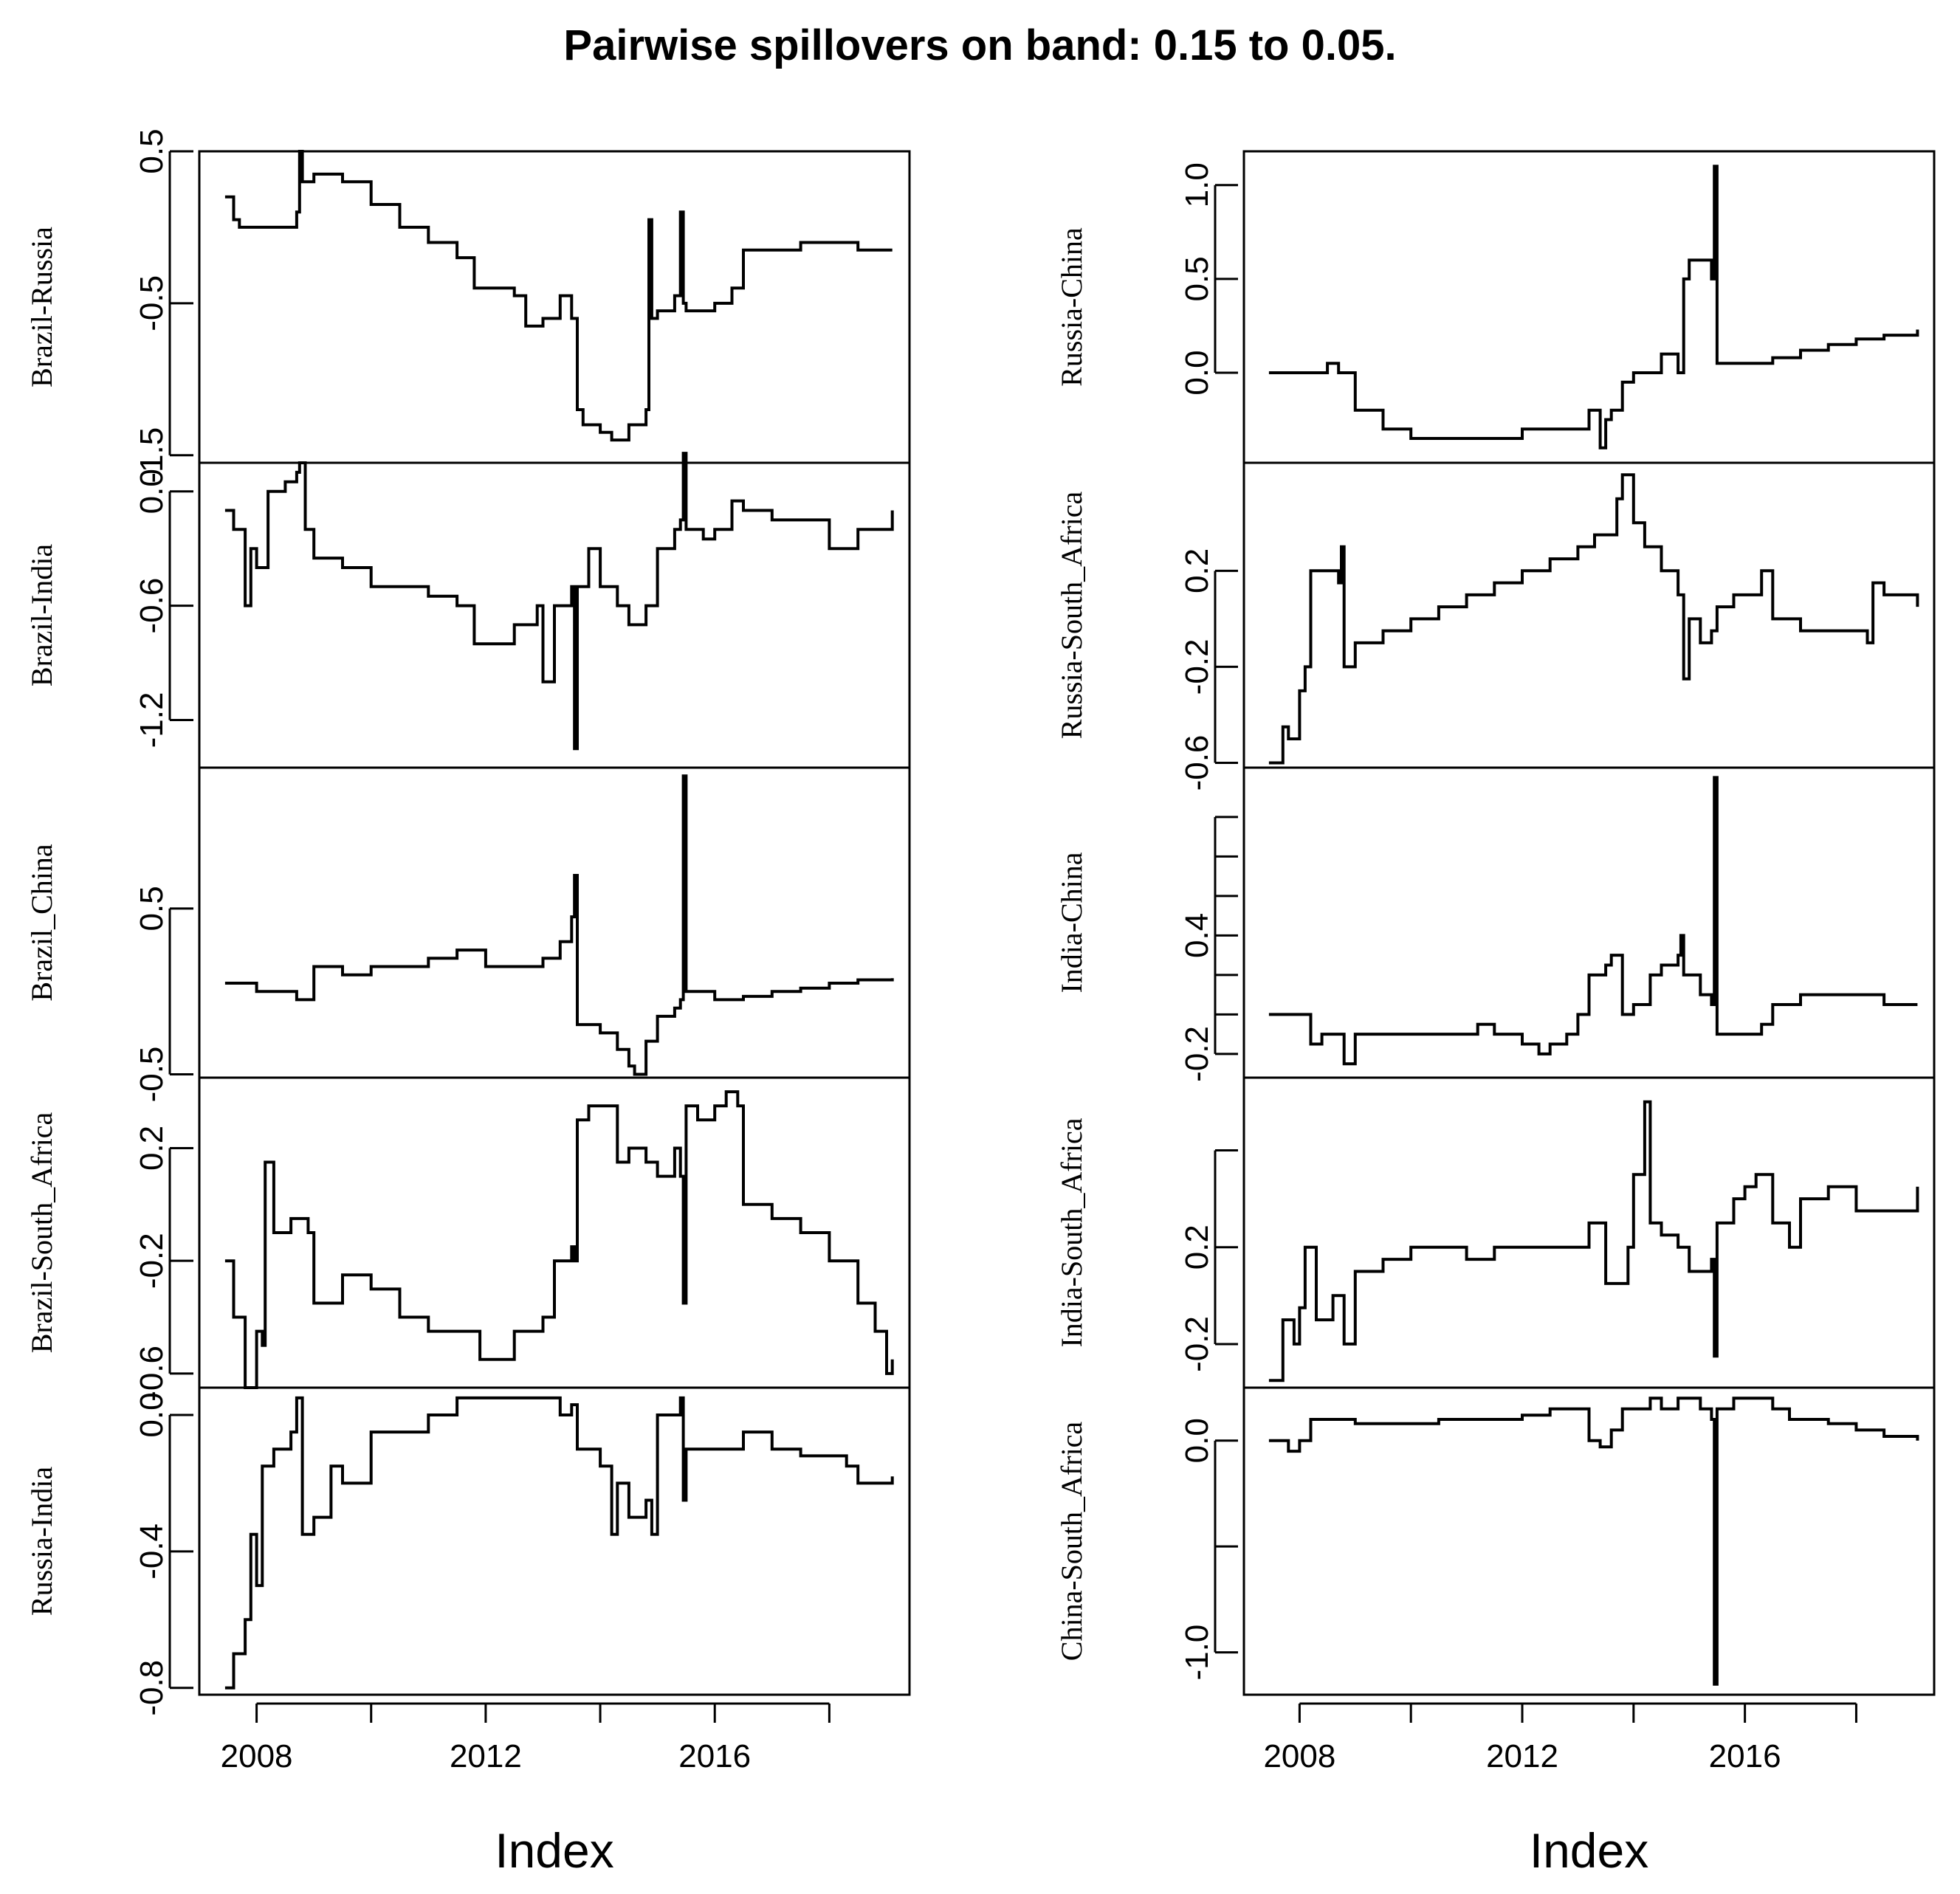 The image size is (1960, 1894). I want to click on series-line-russia-china, so click(1593, 307).